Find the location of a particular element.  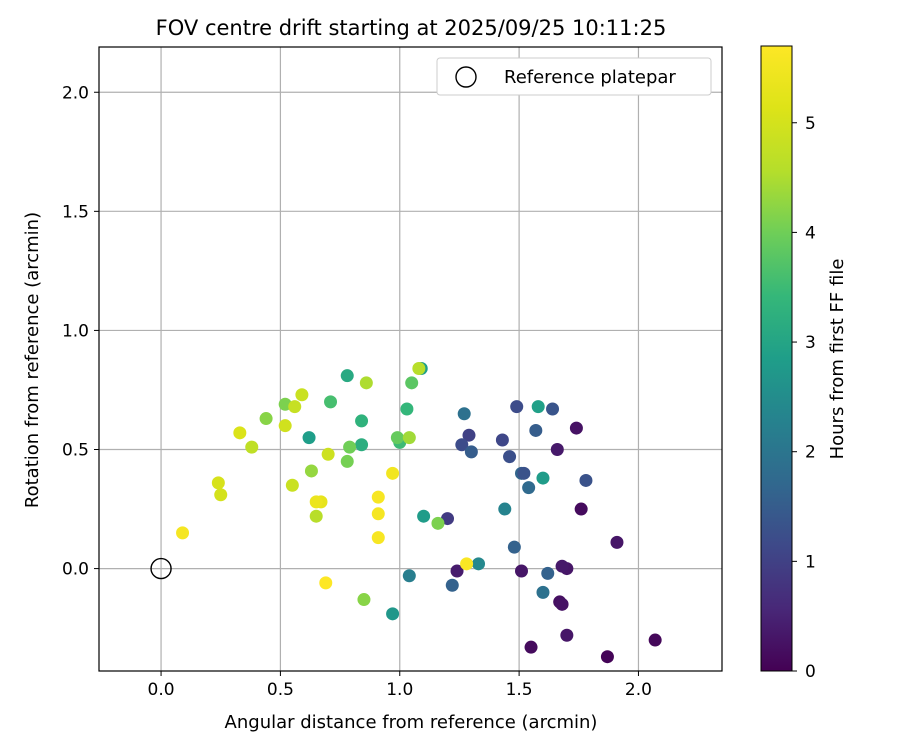

colorbar-tick-label: 1 is located at coordinates (810, 562).